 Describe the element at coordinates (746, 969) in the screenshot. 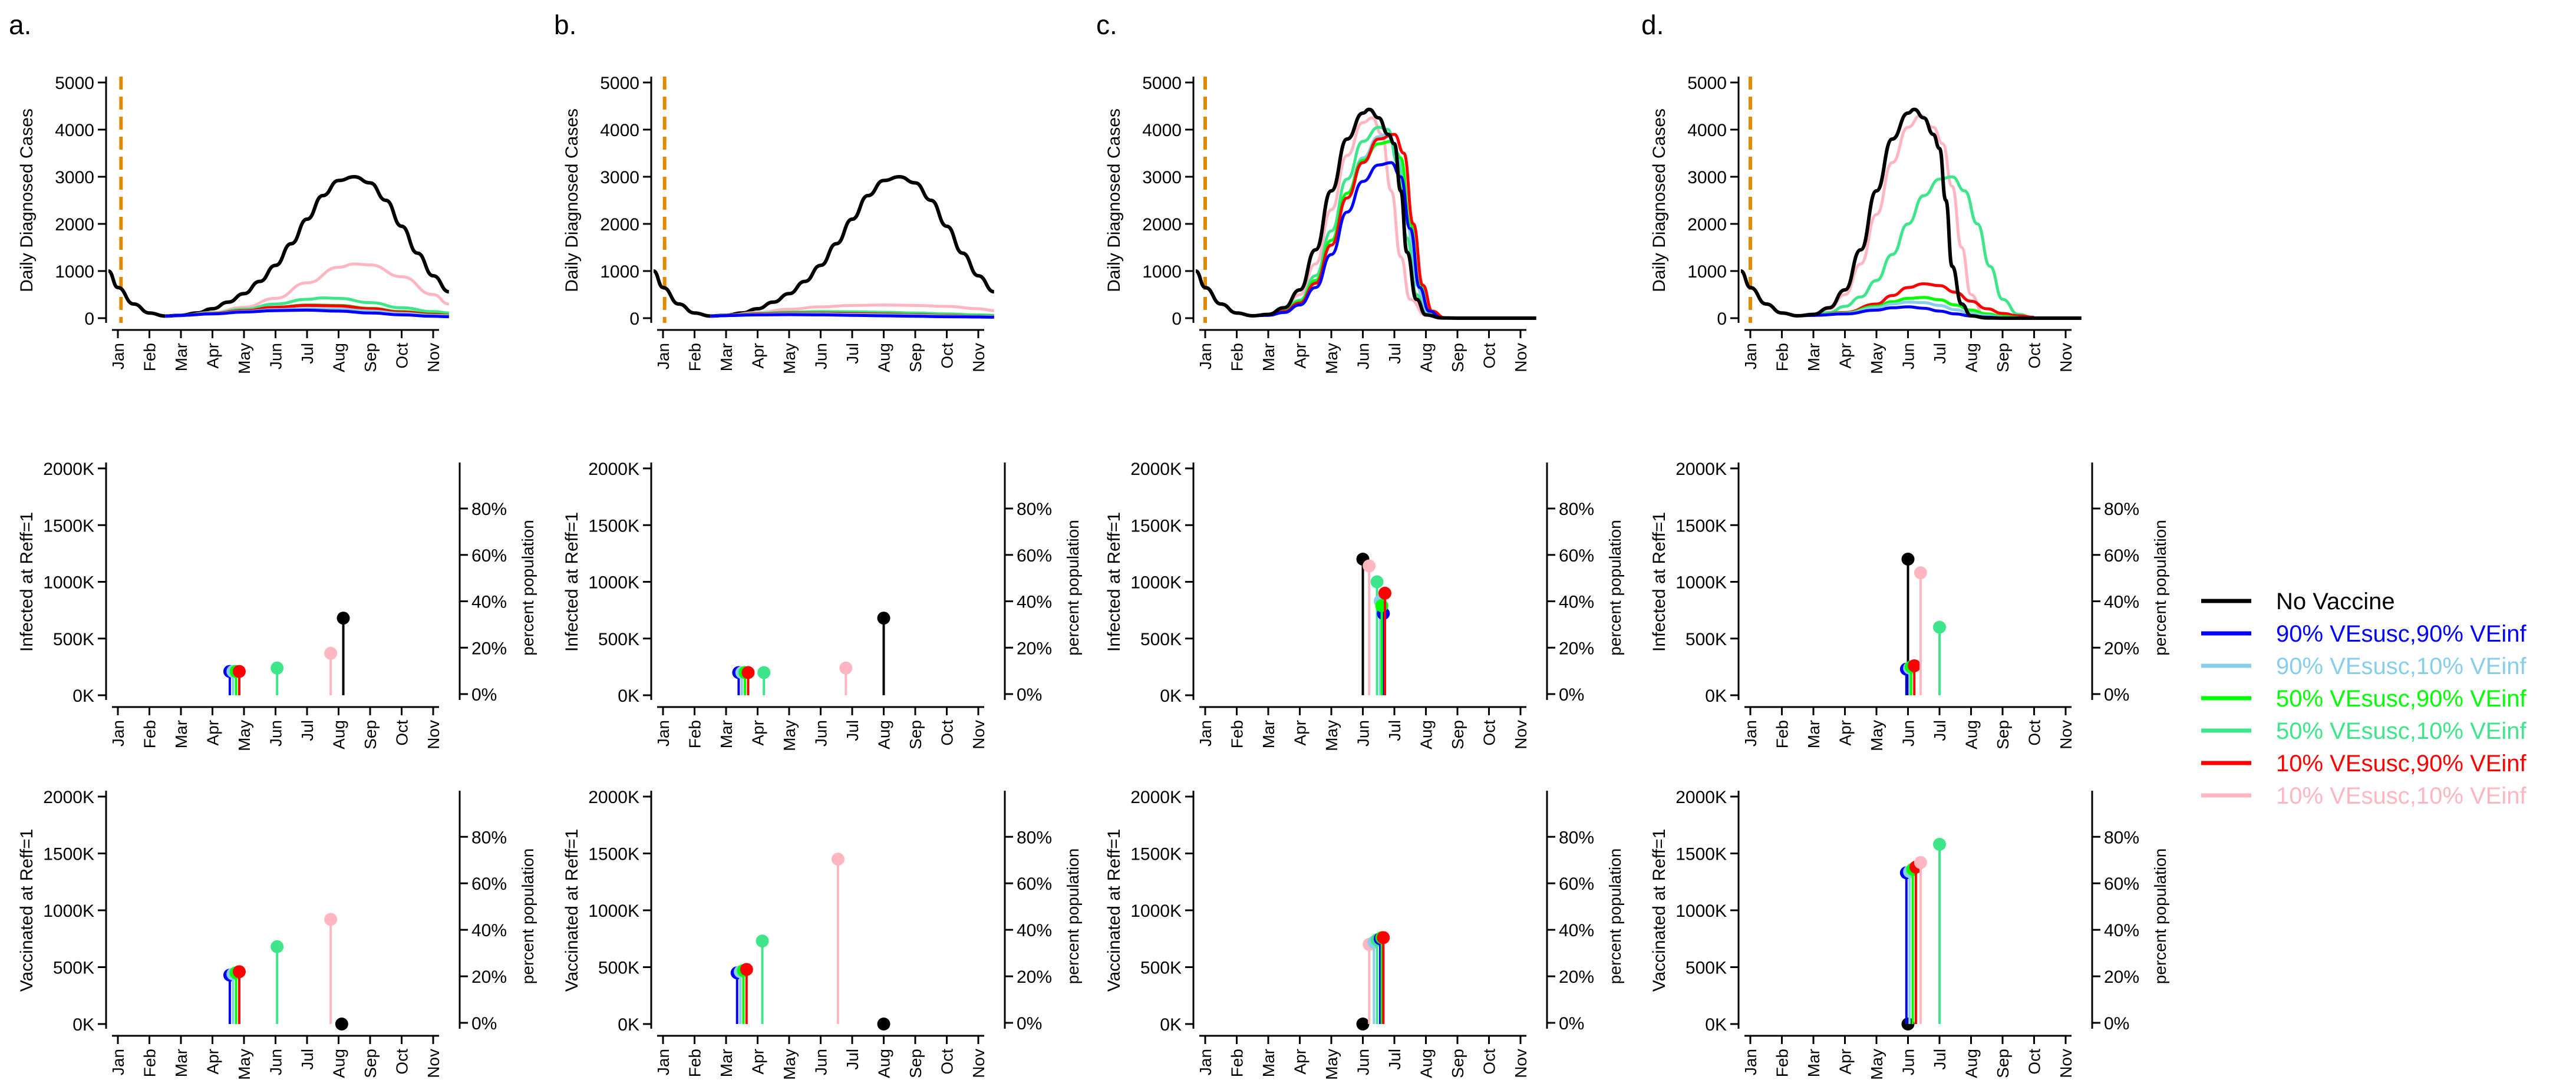

I see `lollipop-point-s5` at that location.